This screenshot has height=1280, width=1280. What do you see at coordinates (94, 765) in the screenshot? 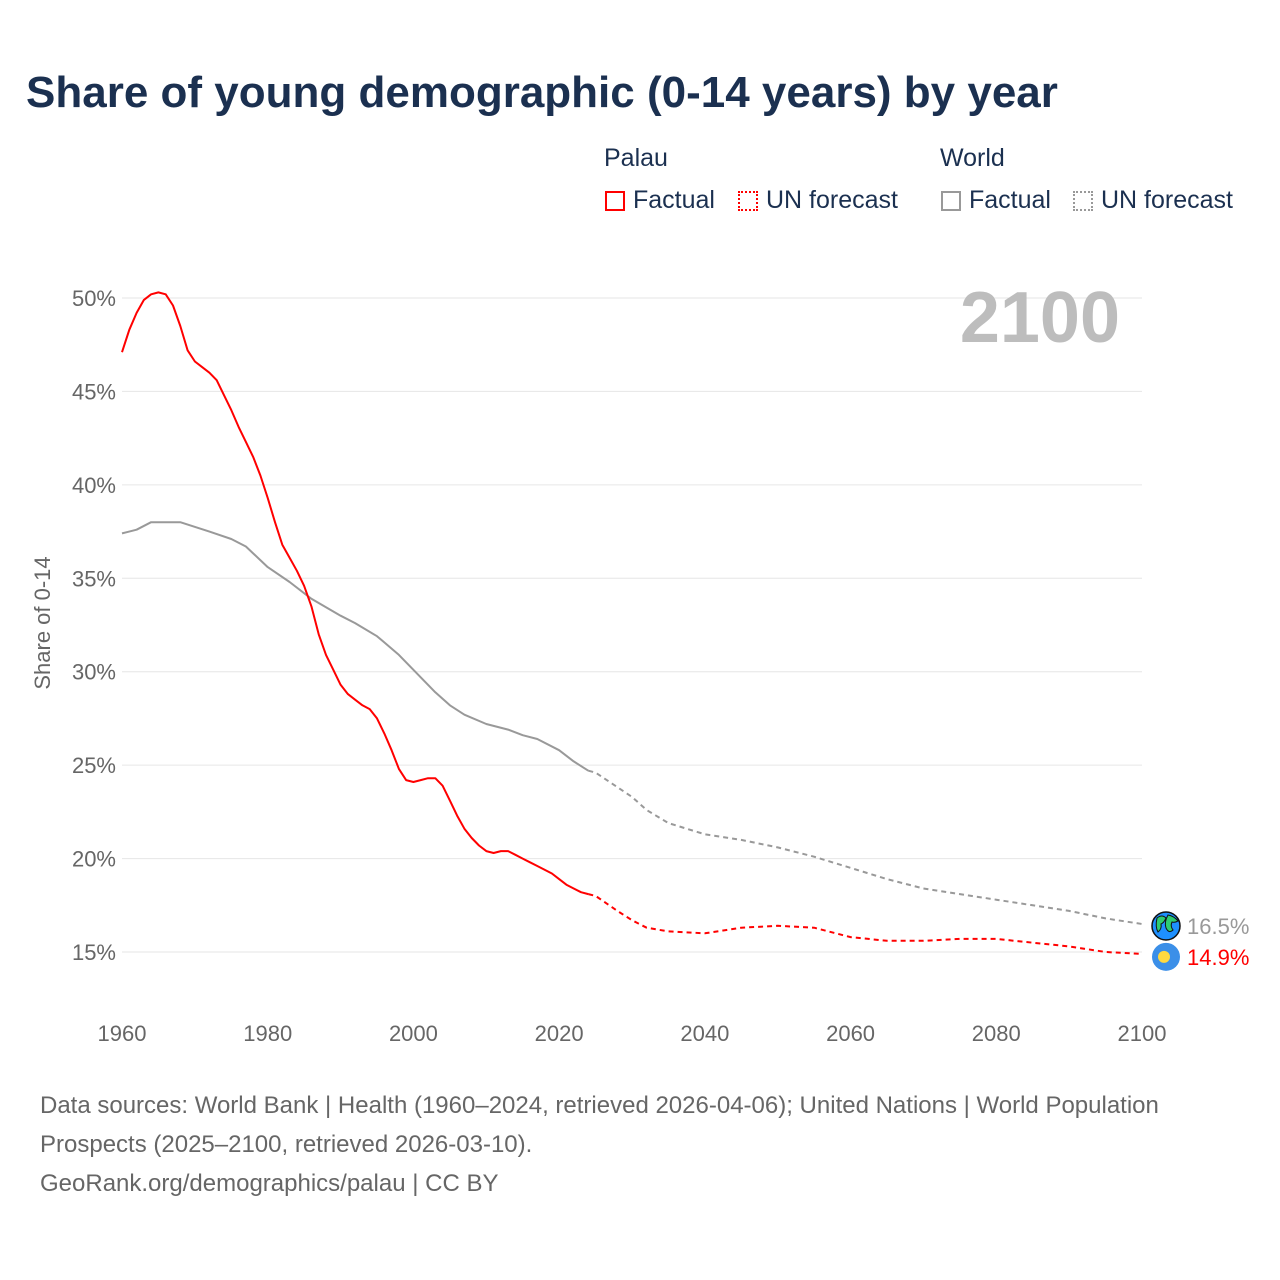
I see `y-tick-label: 25%` at bounding box center [94, 765].